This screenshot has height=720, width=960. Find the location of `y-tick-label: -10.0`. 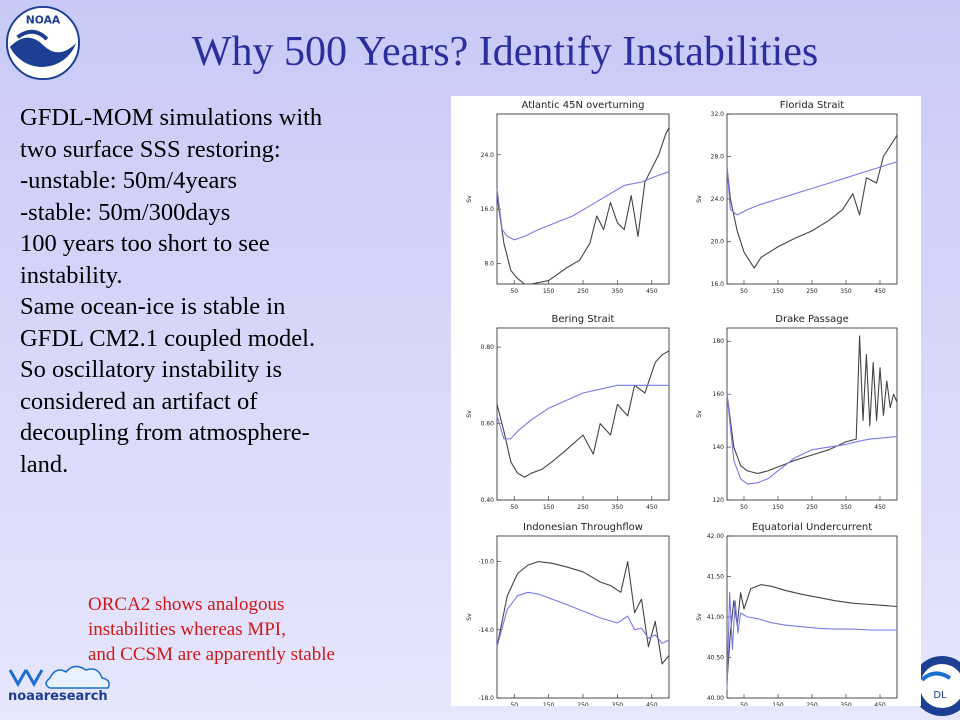

y-tick-label: -10.0 is located at coordinates (486, 562).